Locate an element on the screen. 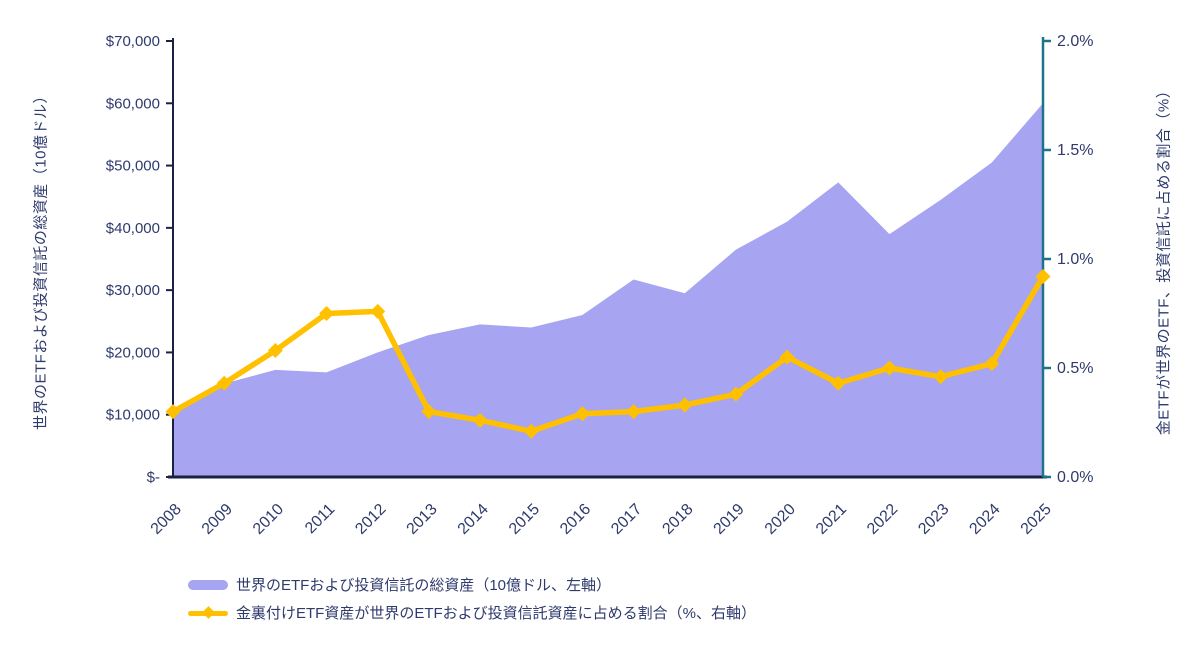  x-axis-tick-label: 2017 is located at coordinates (626, 519).